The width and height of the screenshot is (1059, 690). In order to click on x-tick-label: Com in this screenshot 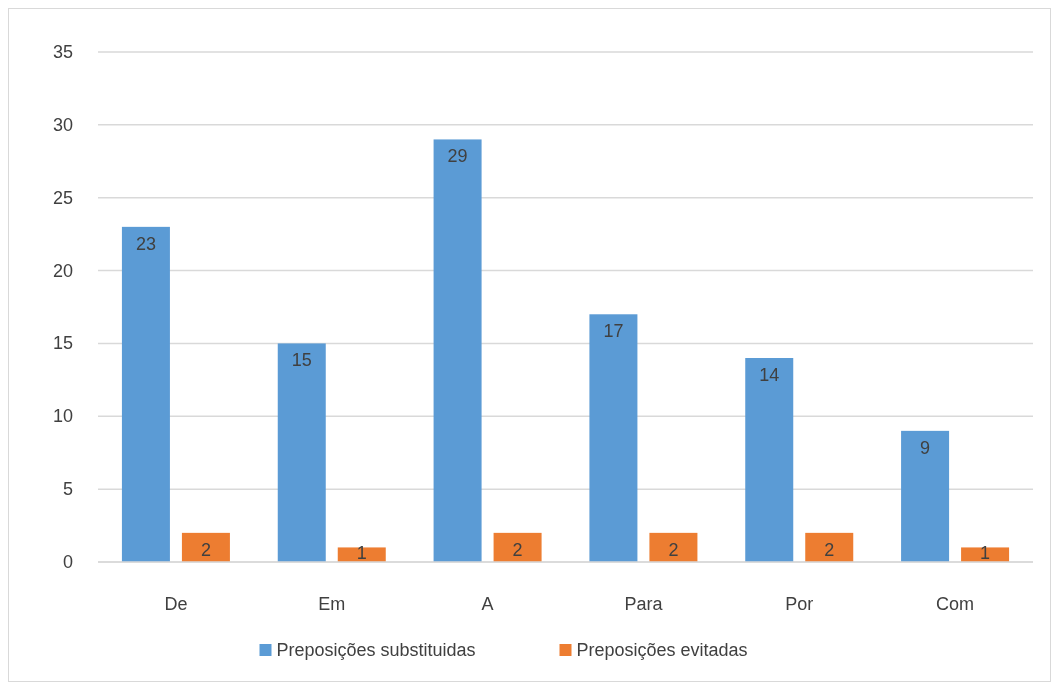, I will do `click(955, 604)`.